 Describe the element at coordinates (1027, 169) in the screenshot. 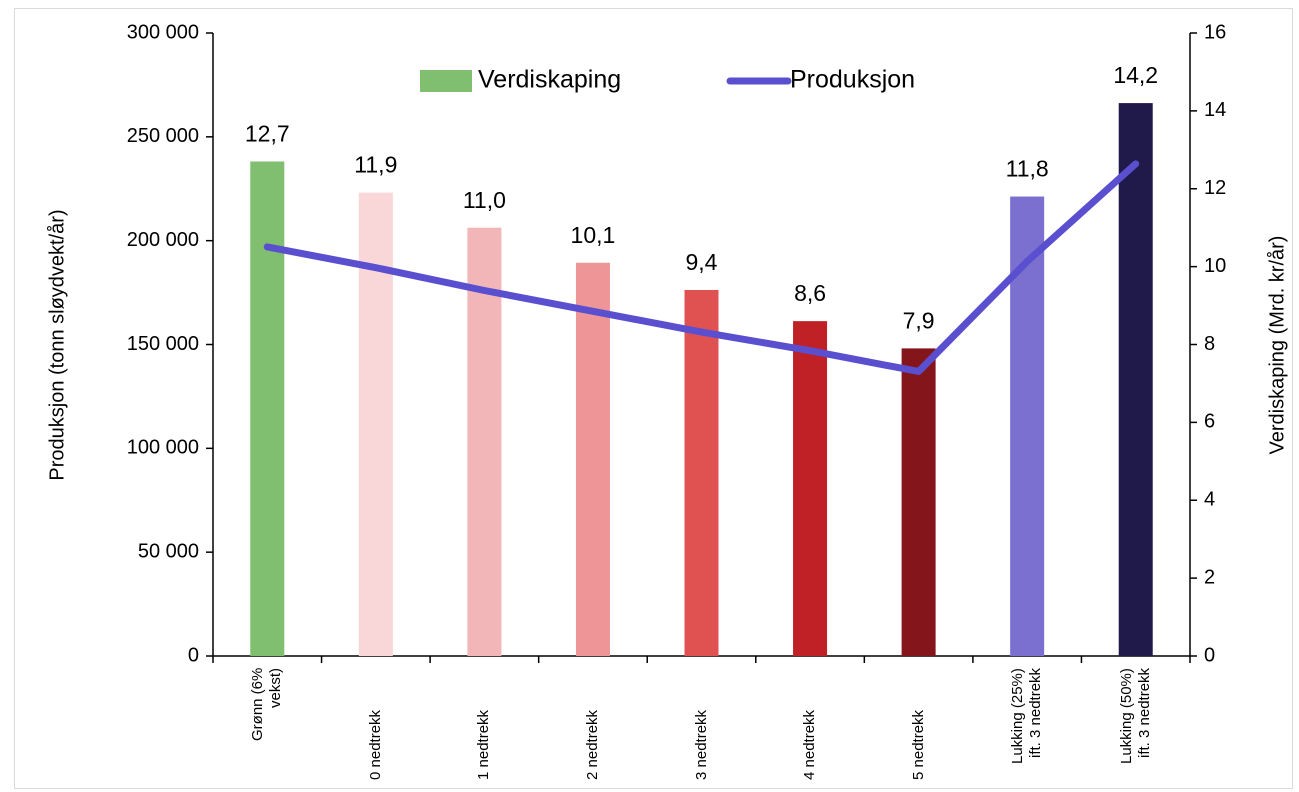

I see `data-label: 11,8` at that location.